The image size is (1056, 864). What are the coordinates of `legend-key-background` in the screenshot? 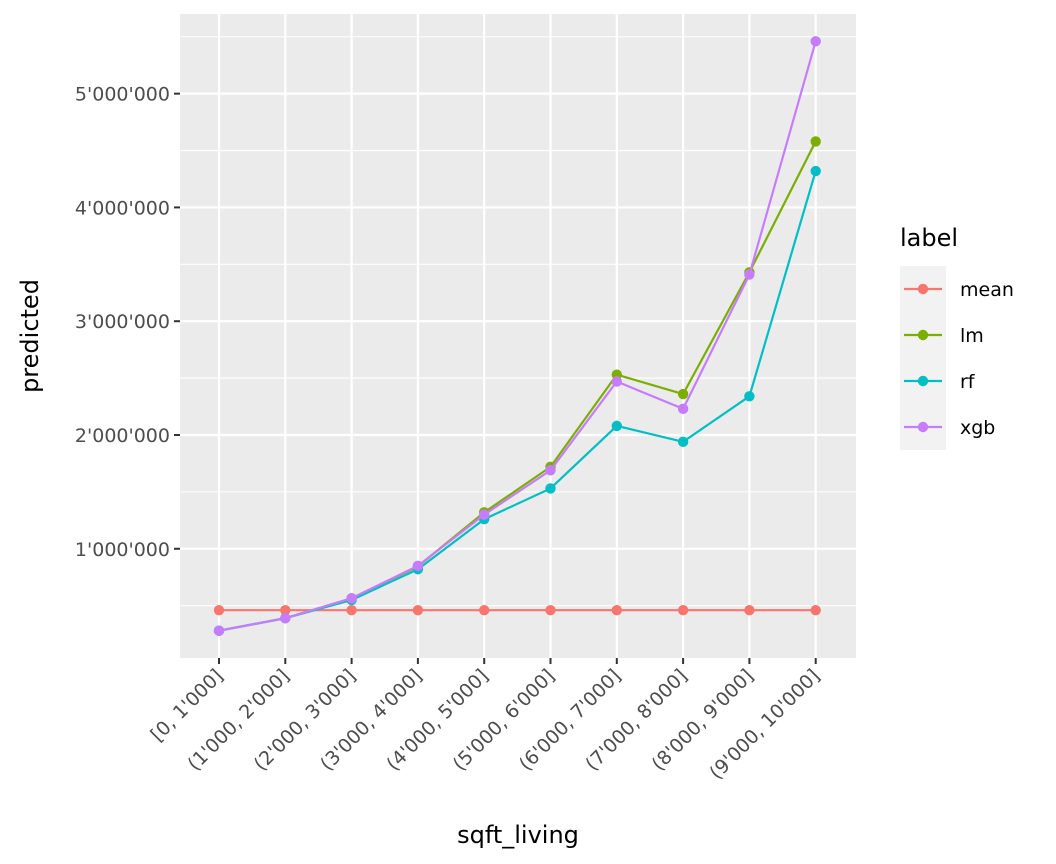 It's located at (923, 358).